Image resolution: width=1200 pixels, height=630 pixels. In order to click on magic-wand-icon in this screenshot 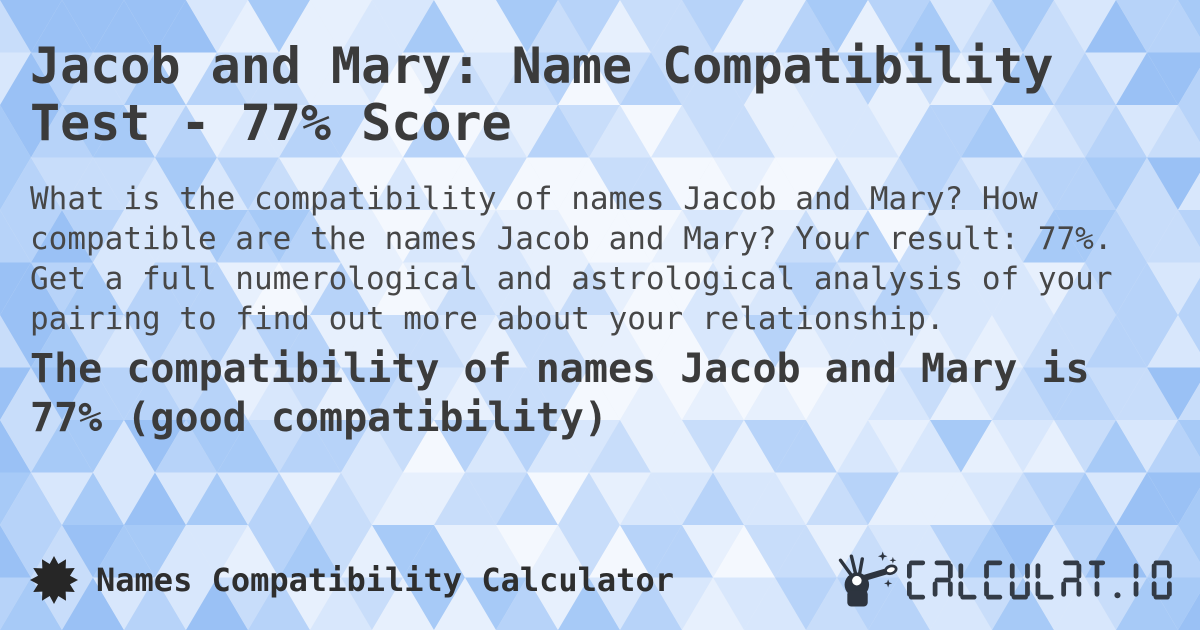, I will do `click(868, 579)`.